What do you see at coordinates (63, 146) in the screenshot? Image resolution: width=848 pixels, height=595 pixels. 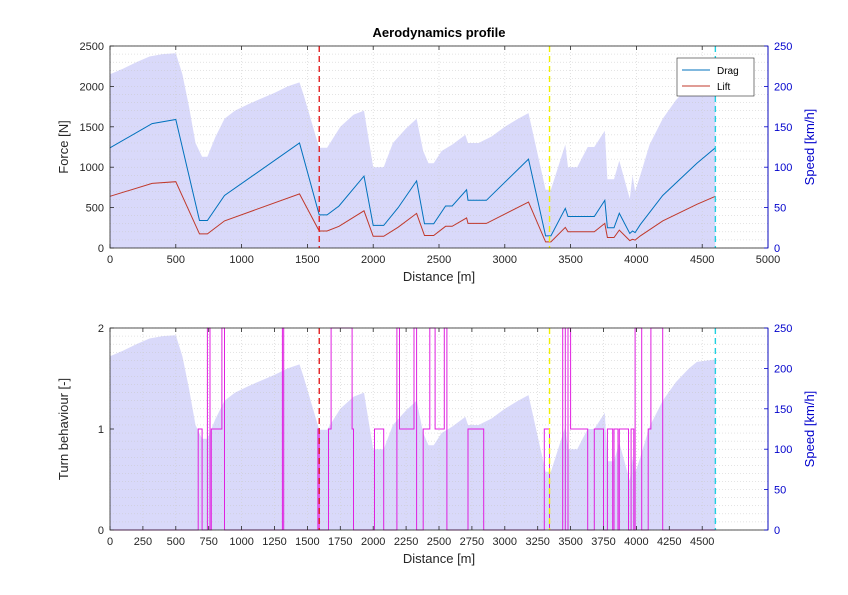 I see `y-axis-label: Force [N]` at bounding box center [63, 146].